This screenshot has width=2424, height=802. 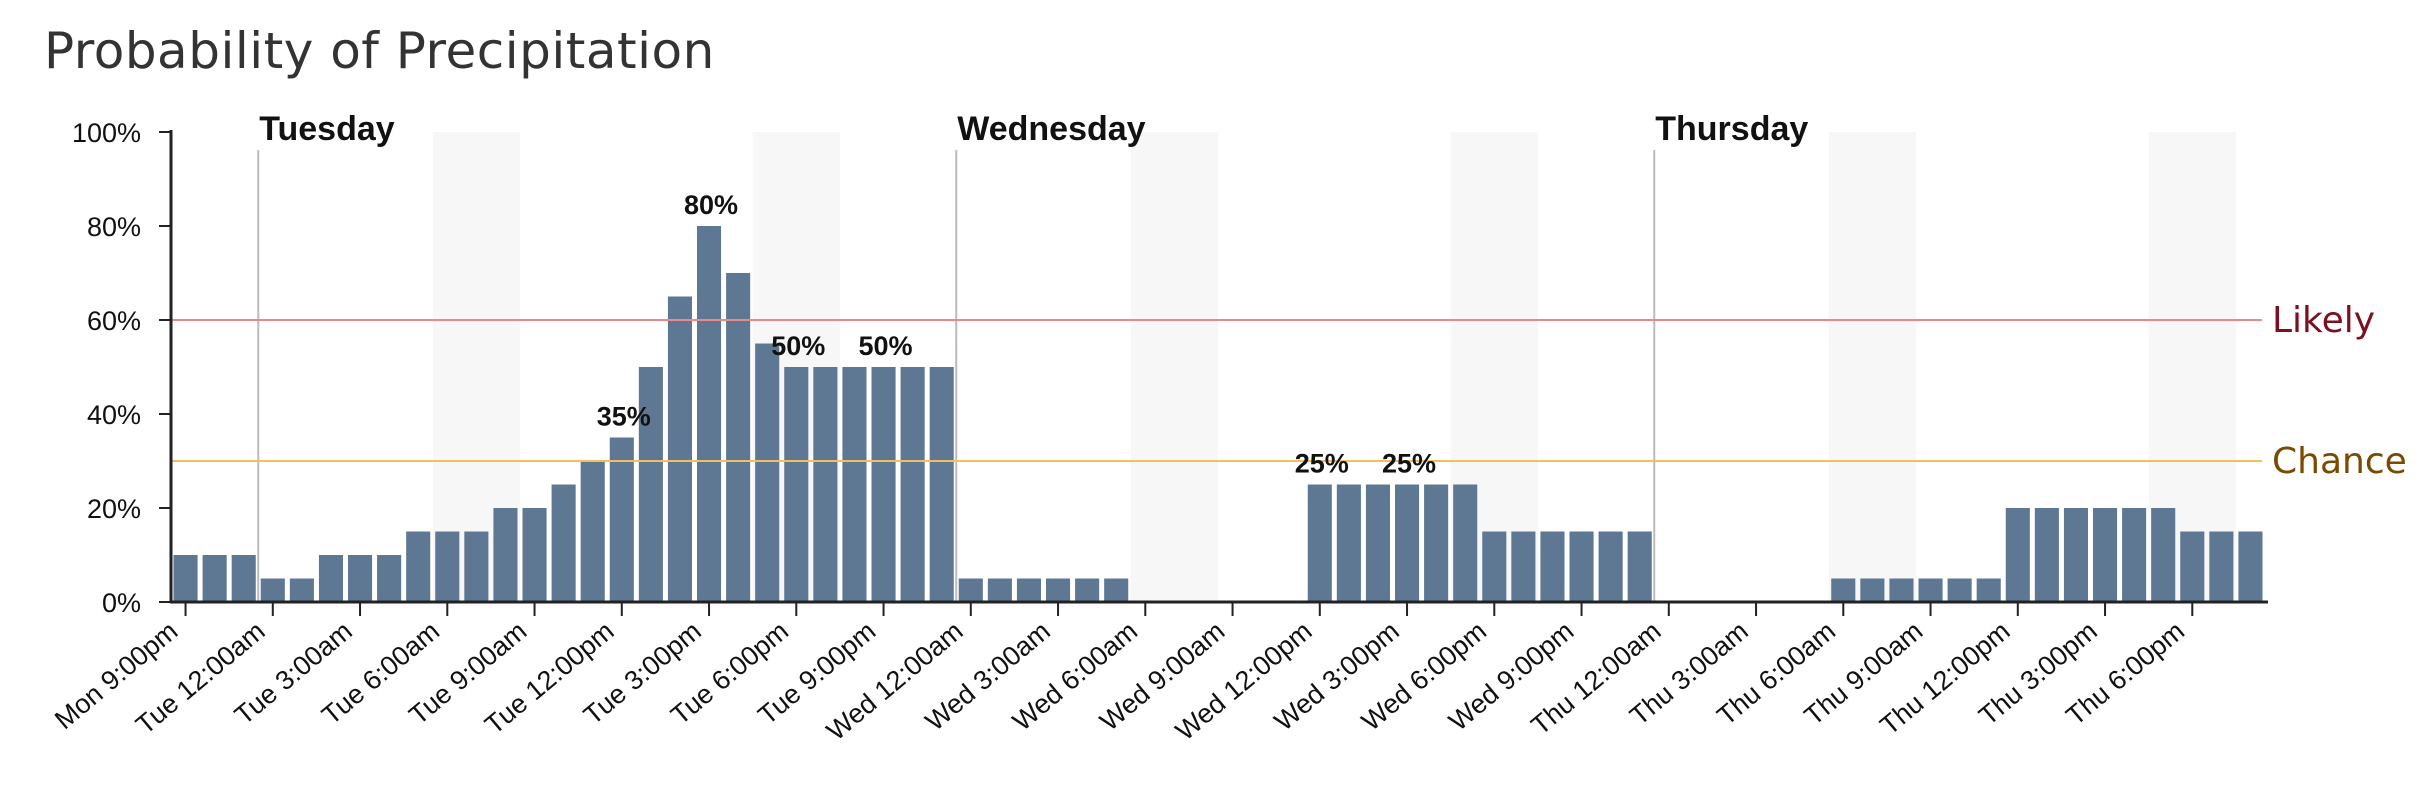 What do you see at coordinates (1051, 129) in the screenshot?
I see `day-label: Wednesday` at bounding box center [1051, 129].